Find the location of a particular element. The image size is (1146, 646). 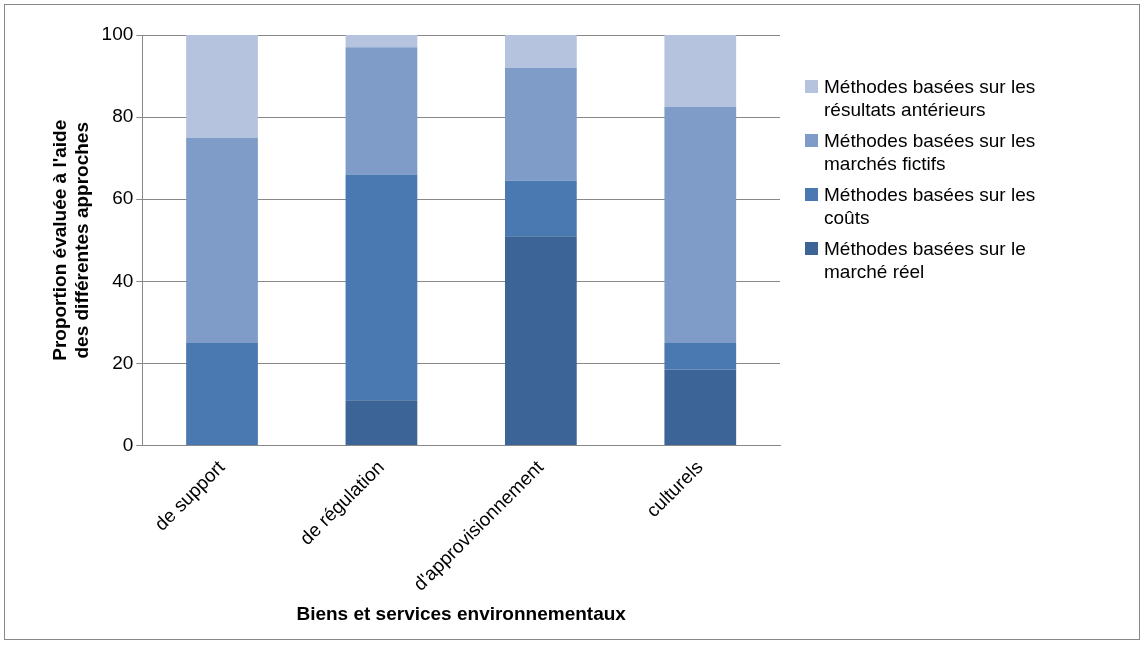

y-tick-label: 100 is located at coordinates (117, 34).